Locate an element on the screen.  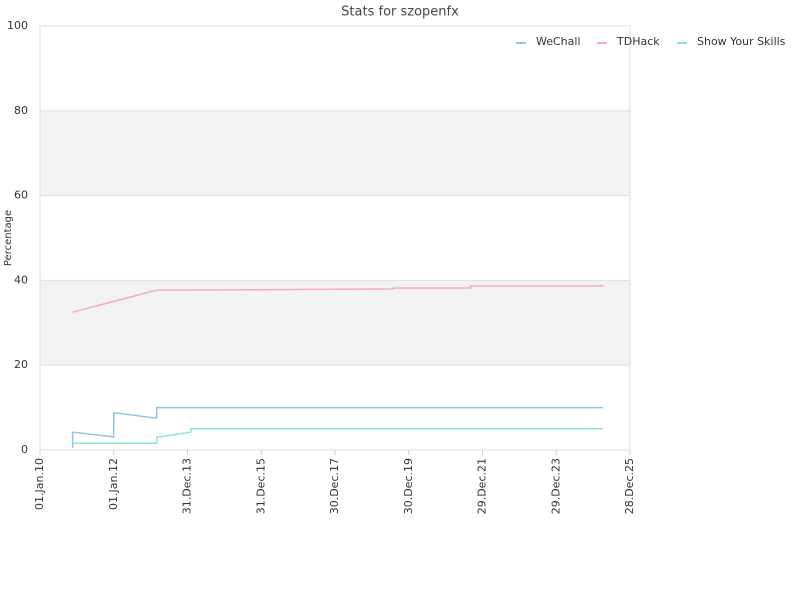
x-tick-label: 29.Dec.21 is located at coordinates (482, 486).